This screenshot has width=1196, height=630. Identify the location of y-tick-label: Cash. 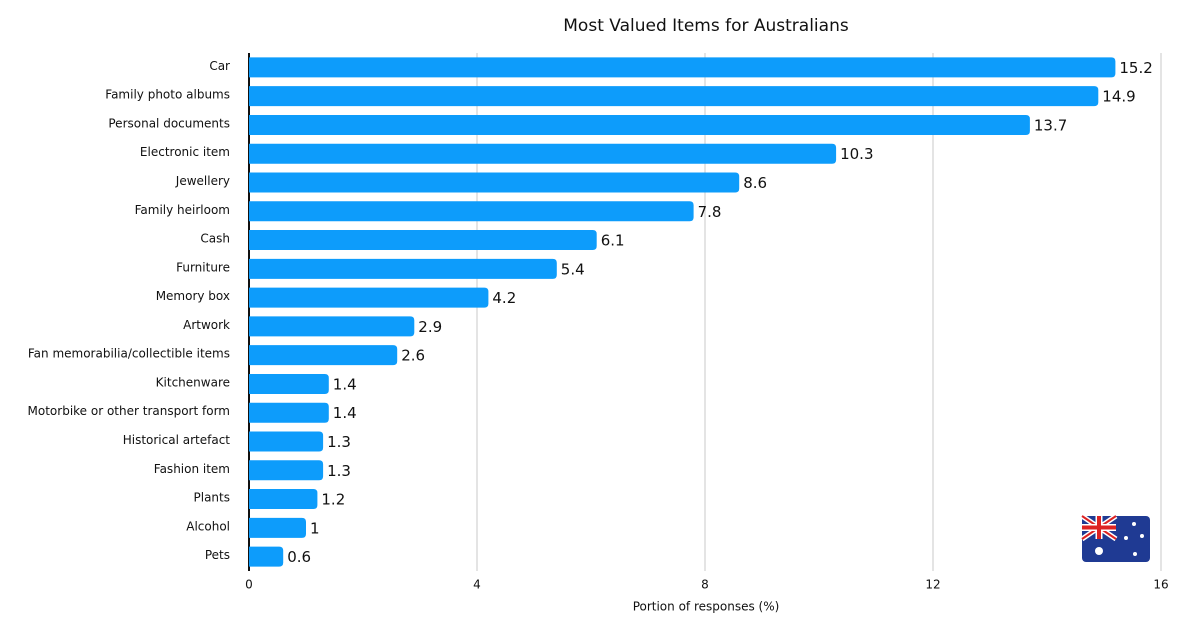
(215, 239).